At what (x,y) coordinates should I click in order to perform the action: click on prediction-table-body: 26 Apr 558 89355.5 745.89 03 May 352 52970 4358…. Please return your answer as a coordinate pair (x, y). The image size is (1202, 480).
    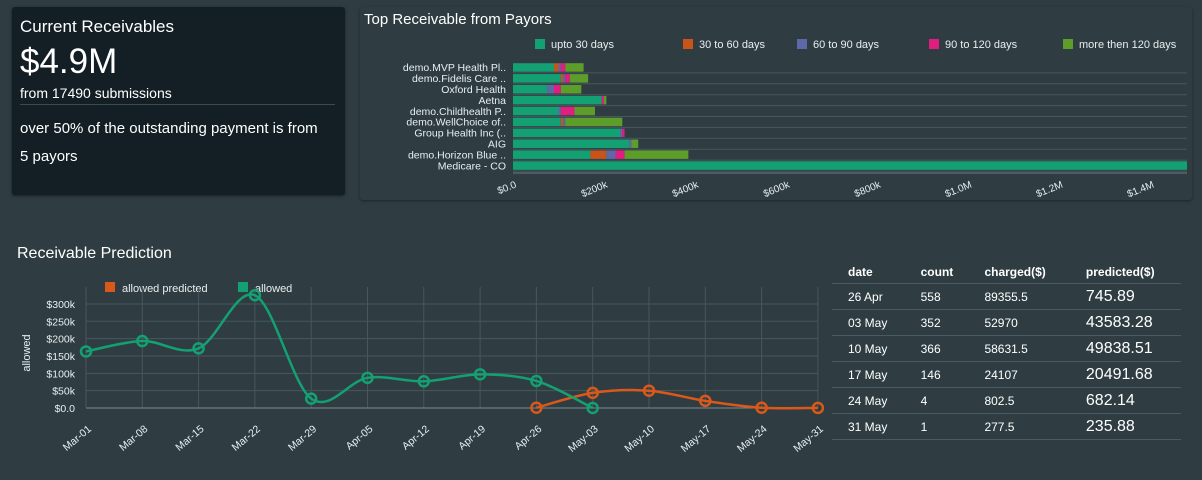
    Looking at the image, I should click on (1006, 361).